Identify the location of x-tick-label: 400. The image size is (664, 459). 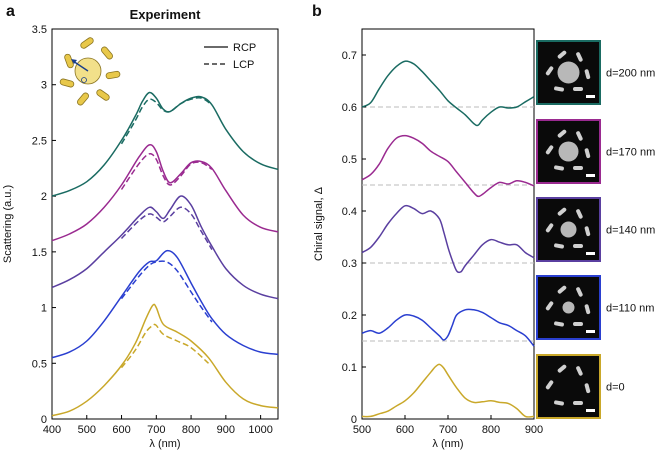
(52, 430).